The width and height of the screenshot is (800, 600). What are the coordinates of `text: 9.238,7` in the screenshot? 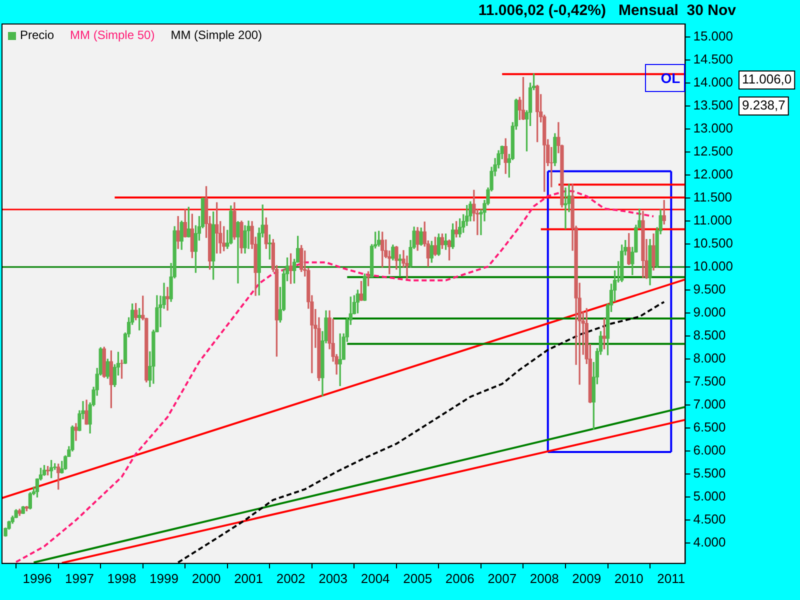 It's located at (764, 105).